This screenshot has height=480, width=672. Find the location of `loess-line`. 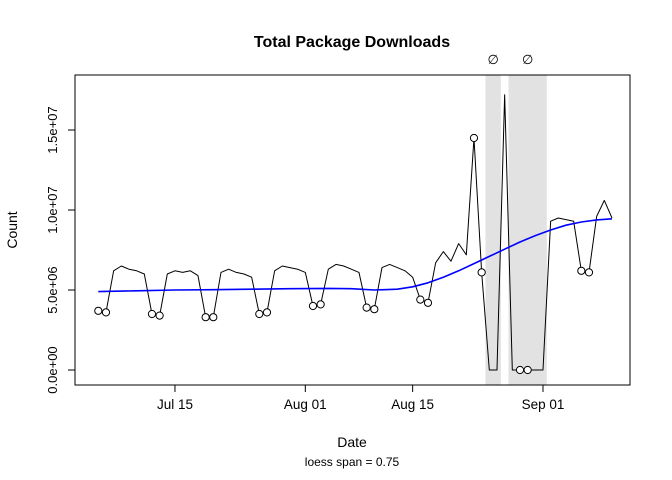

loess-line is located at coordinates (355, 255).